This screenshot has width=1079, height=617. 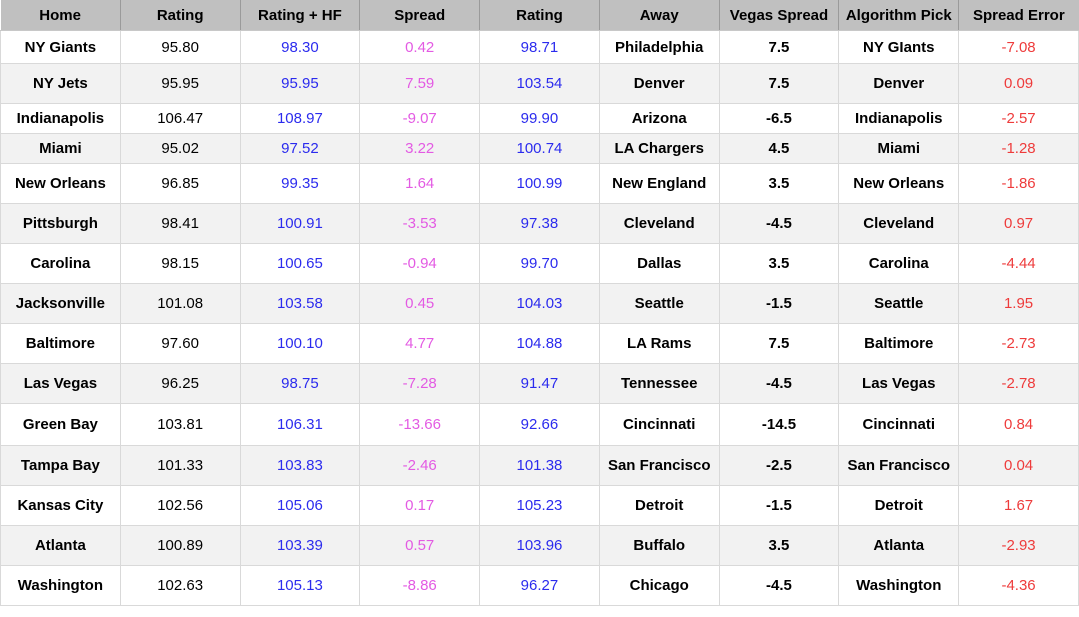 I want to click on cell-spread: -0.94, so click(x=420, y=263).